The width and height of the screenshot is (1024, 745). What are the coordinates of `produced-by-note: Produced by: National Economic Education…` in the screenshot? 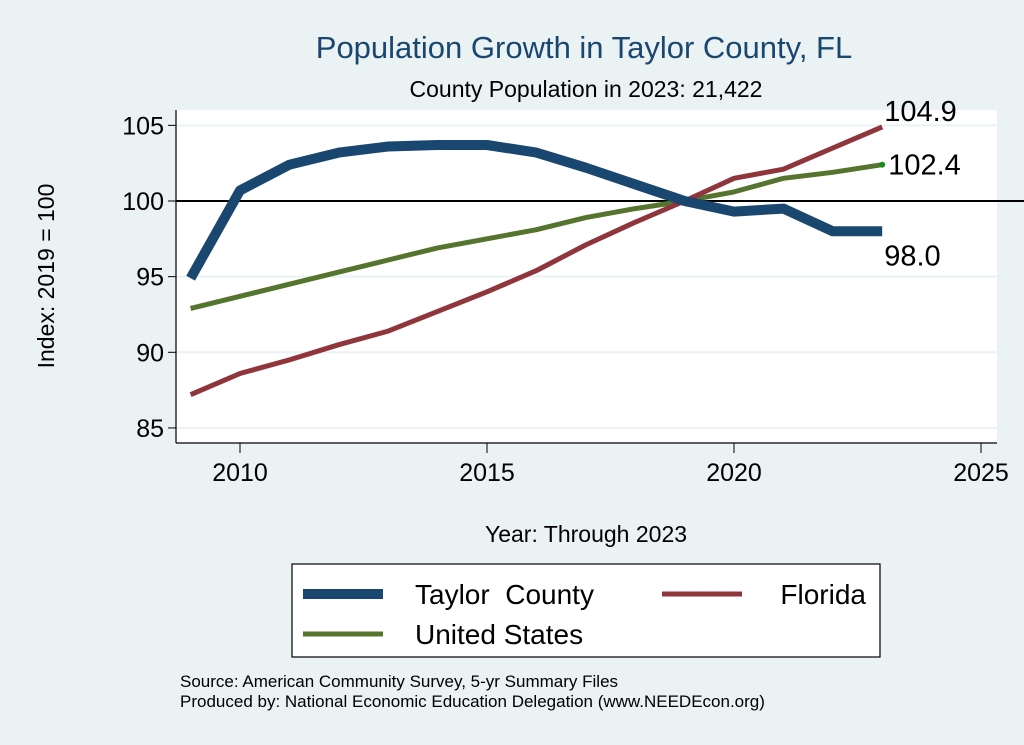 It's located at (472, 701).